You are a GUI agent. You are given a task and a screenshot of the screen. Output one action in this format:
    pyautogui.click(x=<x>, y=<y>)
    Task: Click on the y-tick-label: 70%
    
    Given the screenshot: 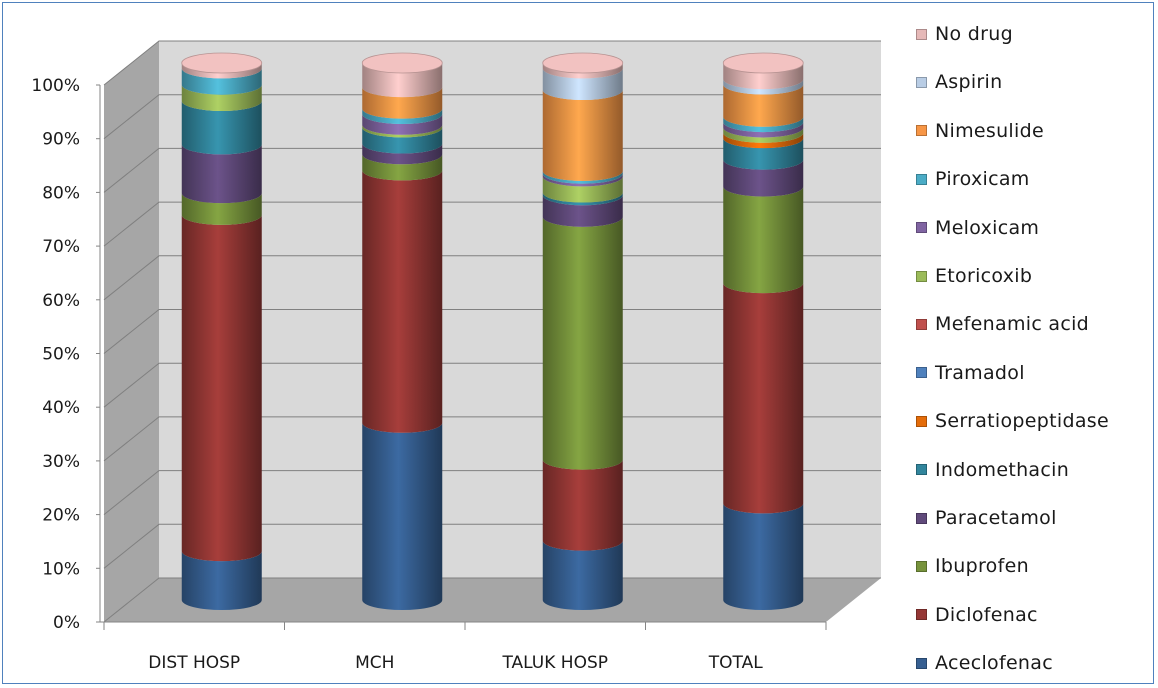 What is the action you would take?
    pyautogui.click(x=61, y=247)
    